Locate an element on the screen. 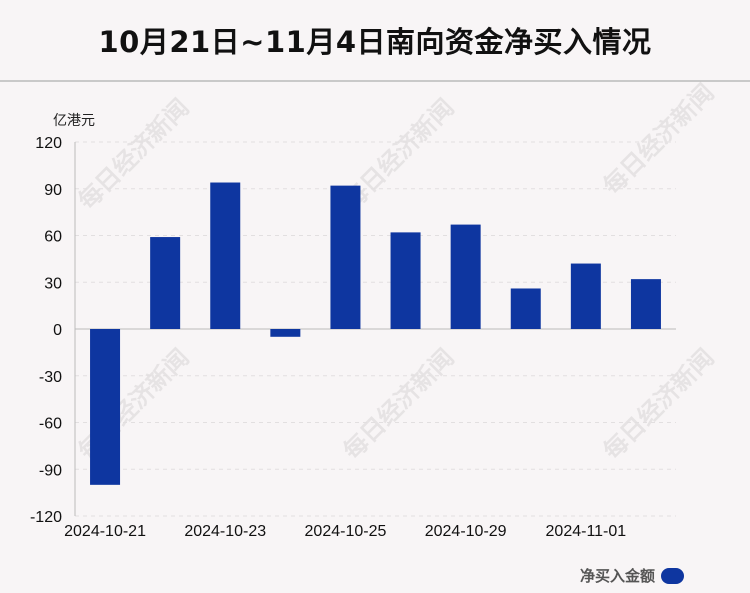 This screenshot has width=750, height=593. y-tick-label: 30 is located at coordinates (53, 283).